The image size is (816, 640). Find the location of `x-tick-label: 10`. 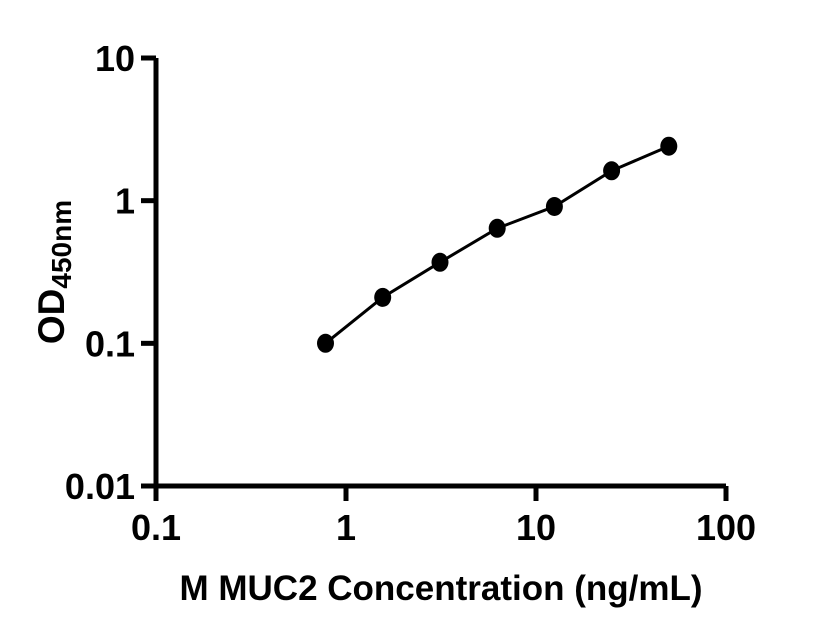

x-tick-label: 10 is located at coordinates (536, 527).